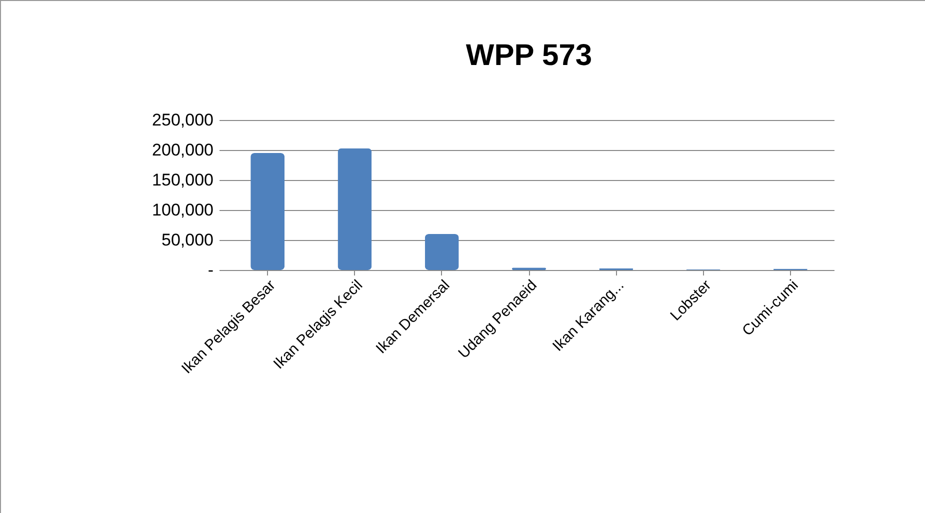 This screenshot has height=513, width=925. I want to click on y-tick-label: -, so click(211, 270).